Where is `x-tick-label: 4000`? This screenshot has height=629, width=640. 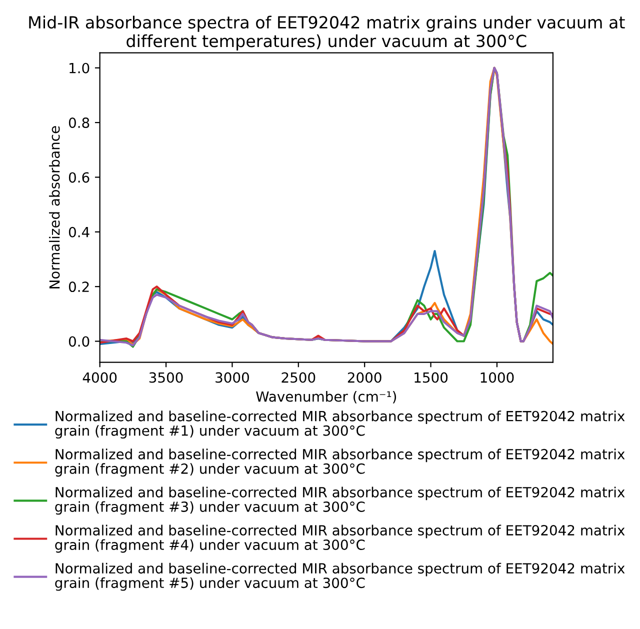 x-tick-label: 4000 is located at coordinates (99, 377).